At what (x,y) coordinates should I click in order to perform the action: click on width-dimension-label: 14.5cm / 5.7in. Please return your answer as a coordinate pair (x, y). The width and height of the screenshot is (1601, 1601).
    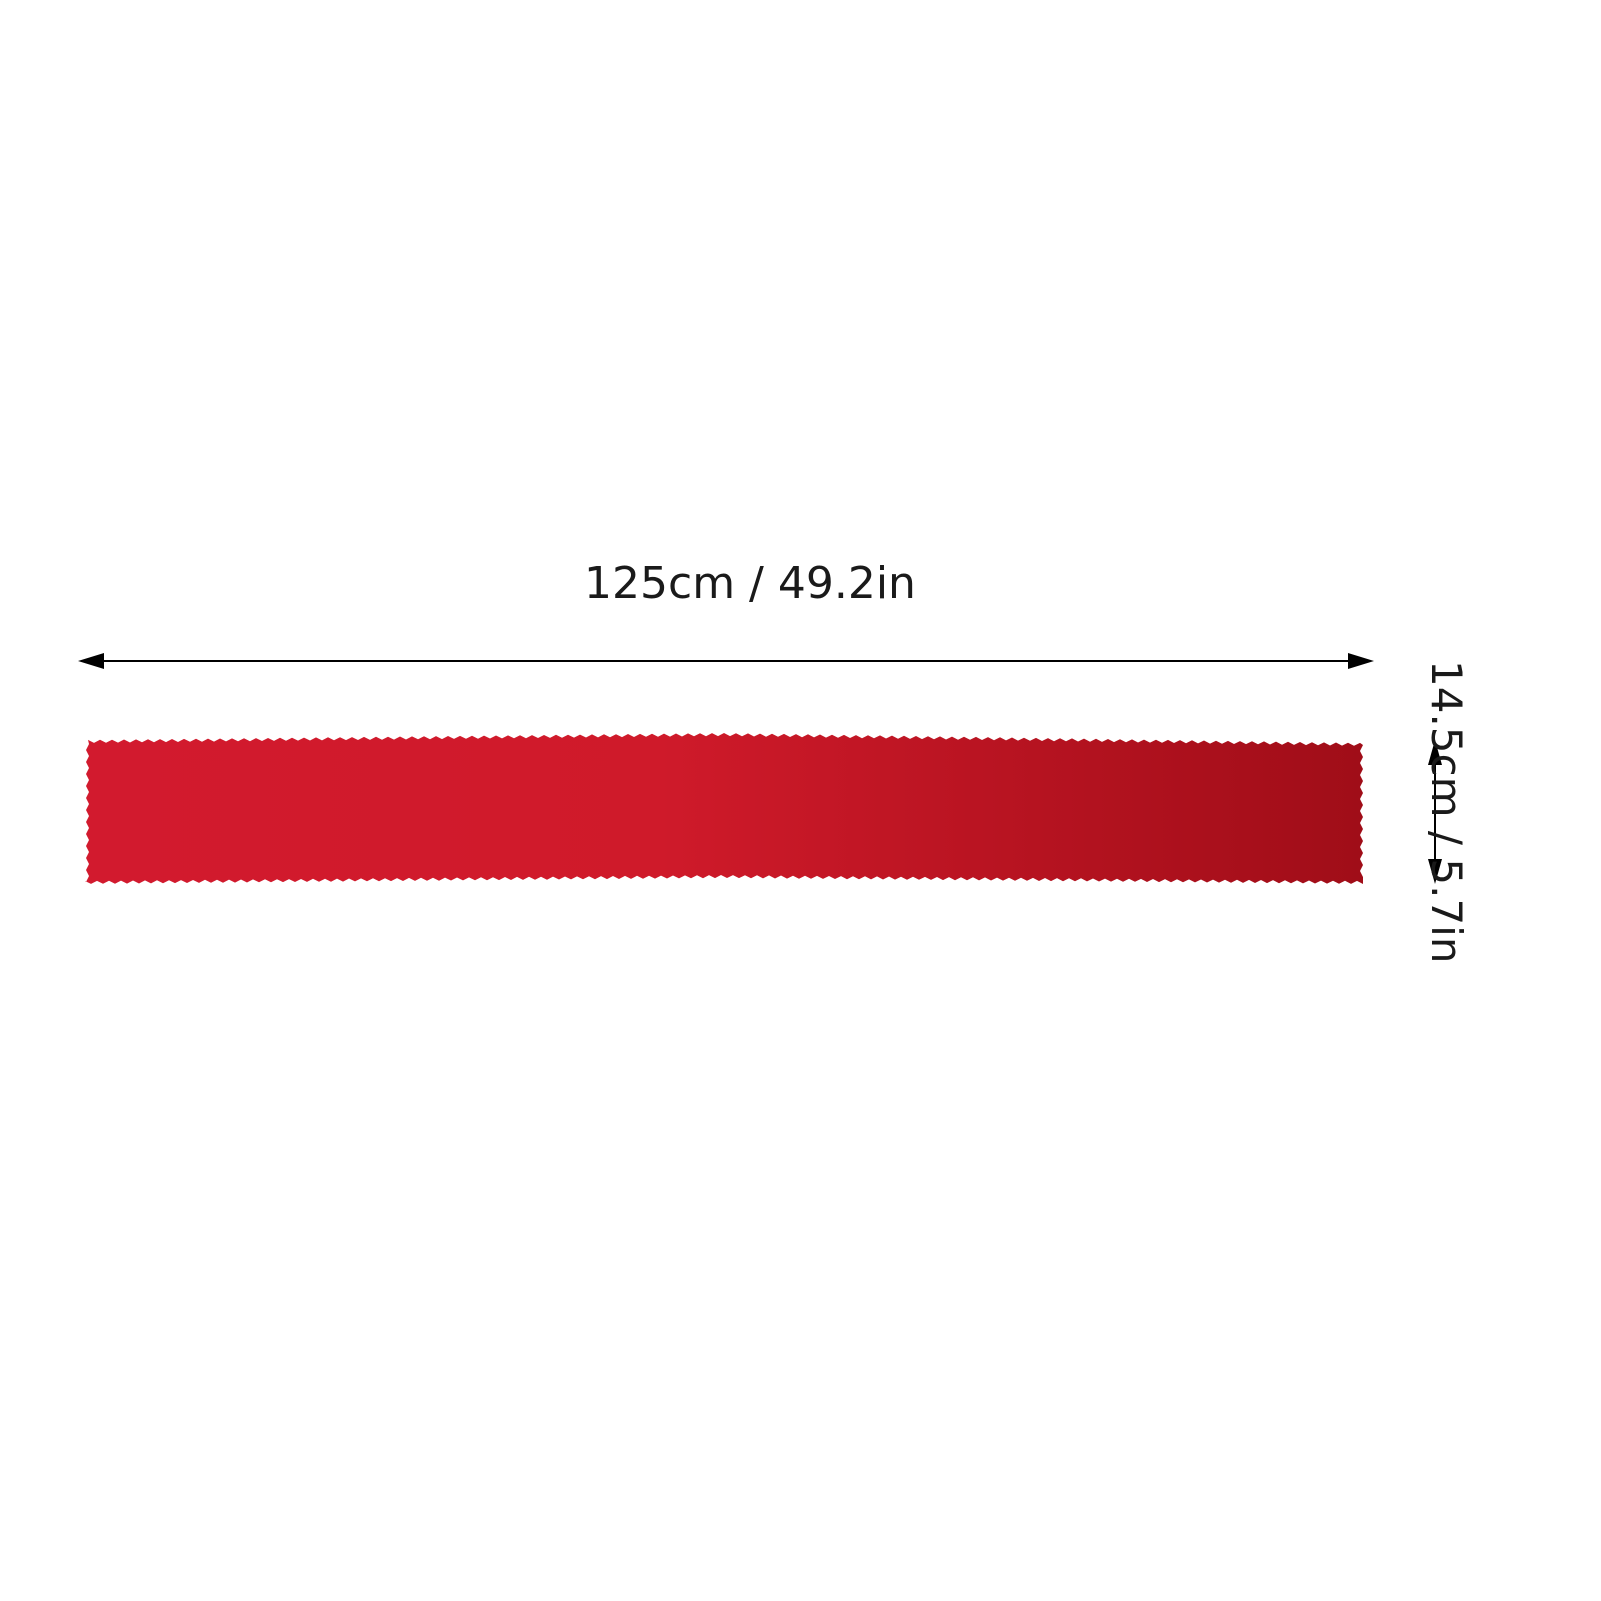
    Looking at the image, I should click on (1446, 812).